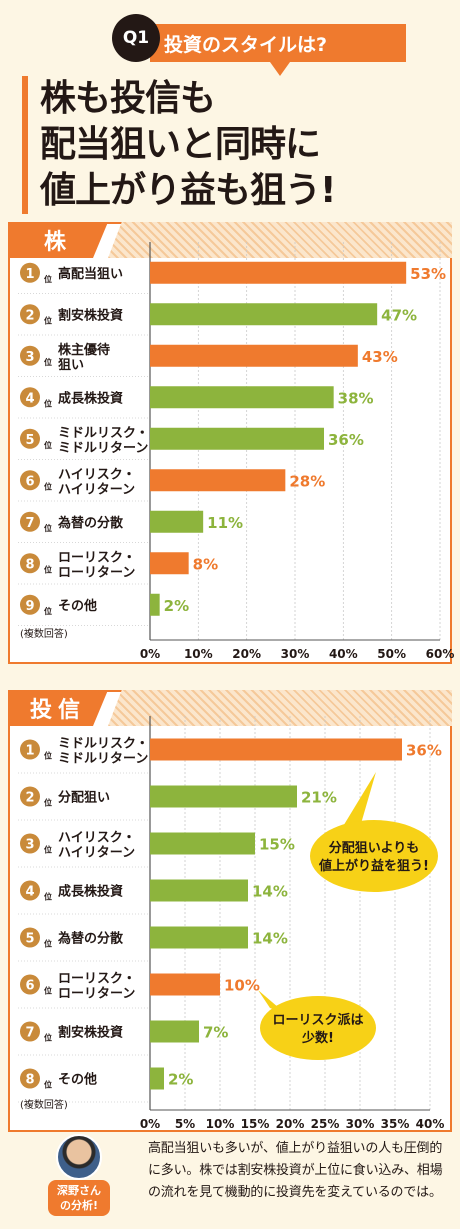 This screenshot has width=460, height=1229. Describe the element at coordinates (317, 1038) in the screenshot. I see `callout-text: 少数!` at that location.